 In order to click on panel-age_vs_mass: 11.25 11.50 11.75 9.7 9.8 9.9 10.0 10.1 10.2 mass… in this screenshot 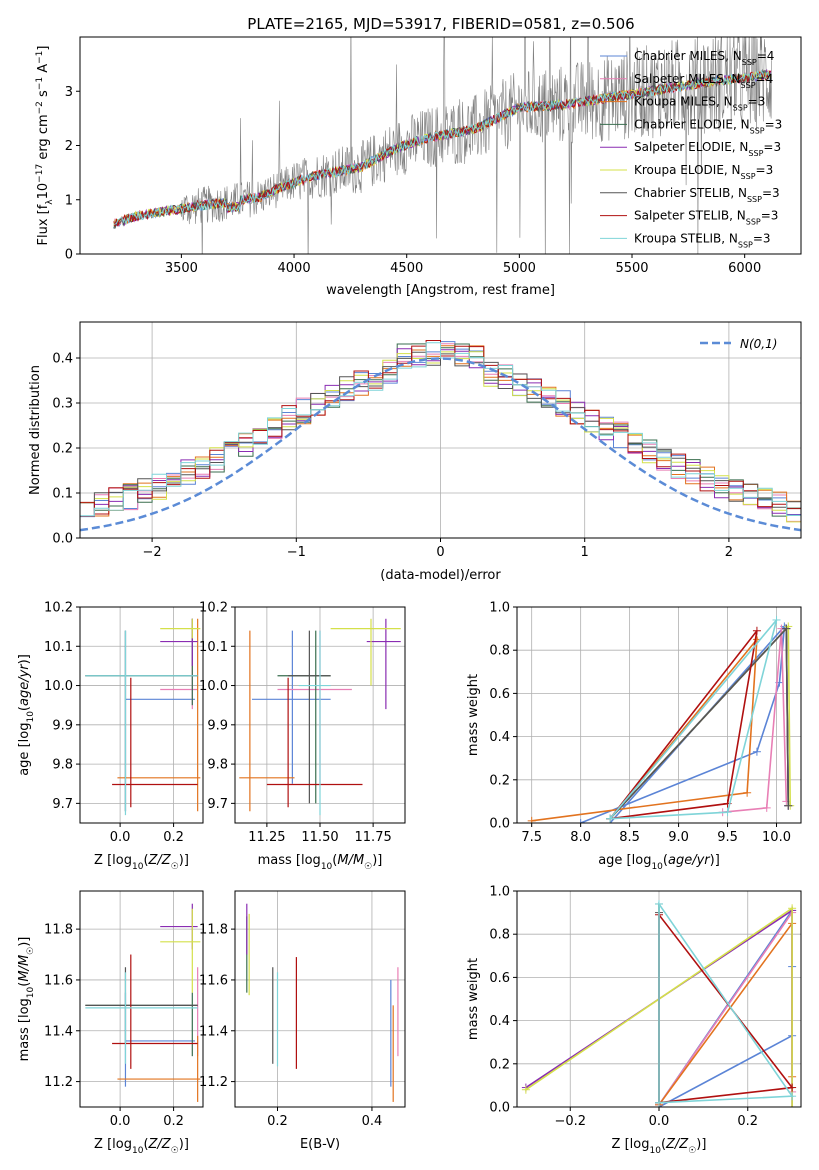, I will do `click(302, 736)`.